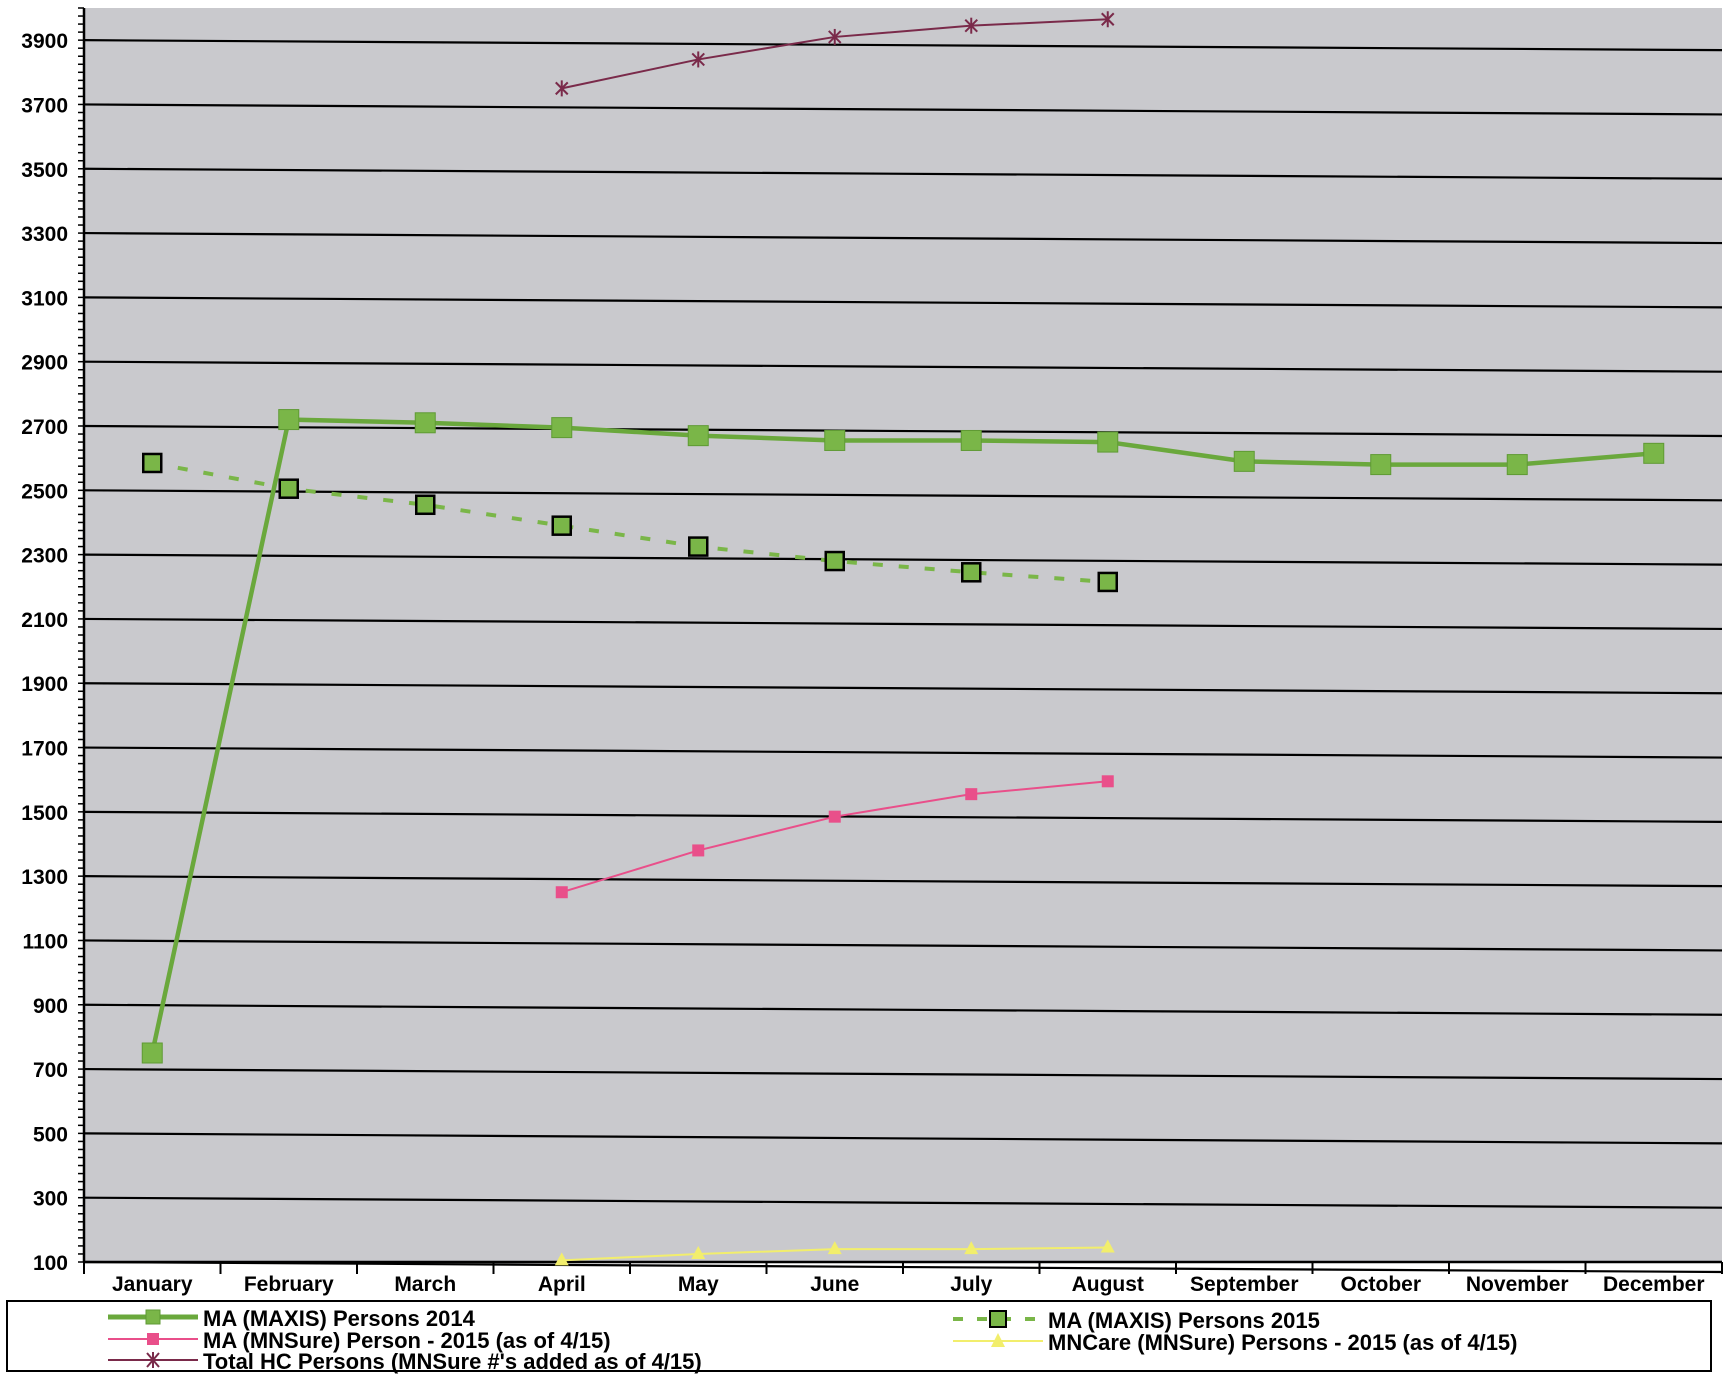  Describe the element at coordinates (407, 1340) in the screenshot. I see `legend-label-ma-mnsure-2015: MA (MNSure) Person - 2015 (as of 4/15)` at that location.